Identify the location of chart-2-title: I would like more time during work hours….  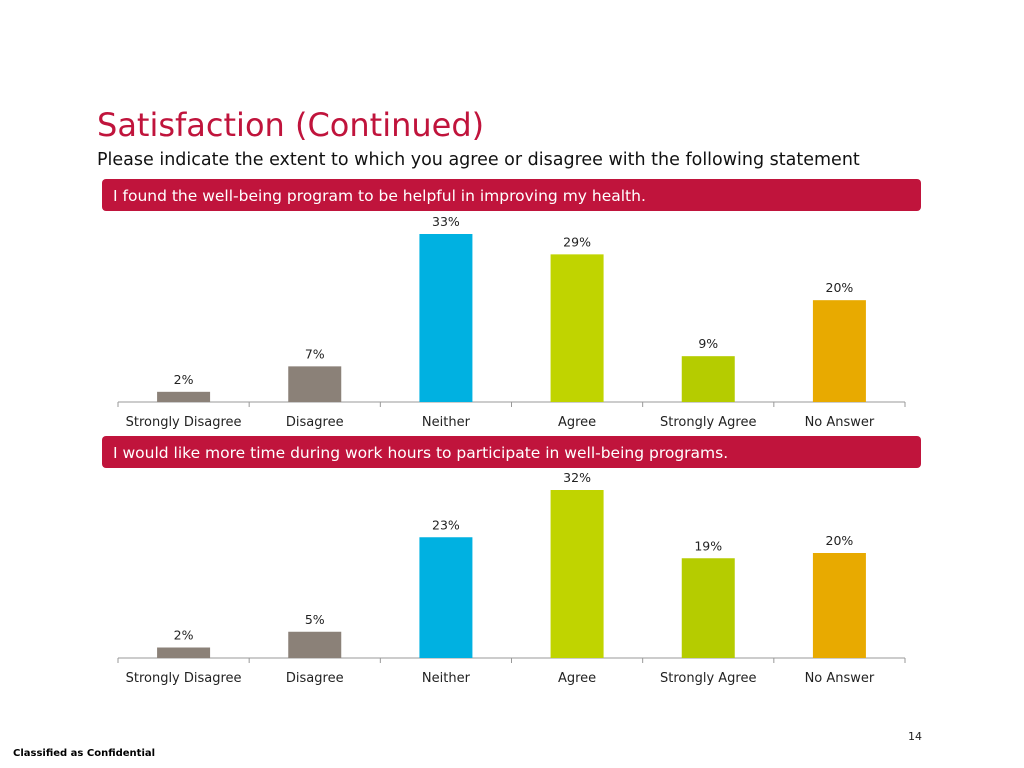
(421, 453).